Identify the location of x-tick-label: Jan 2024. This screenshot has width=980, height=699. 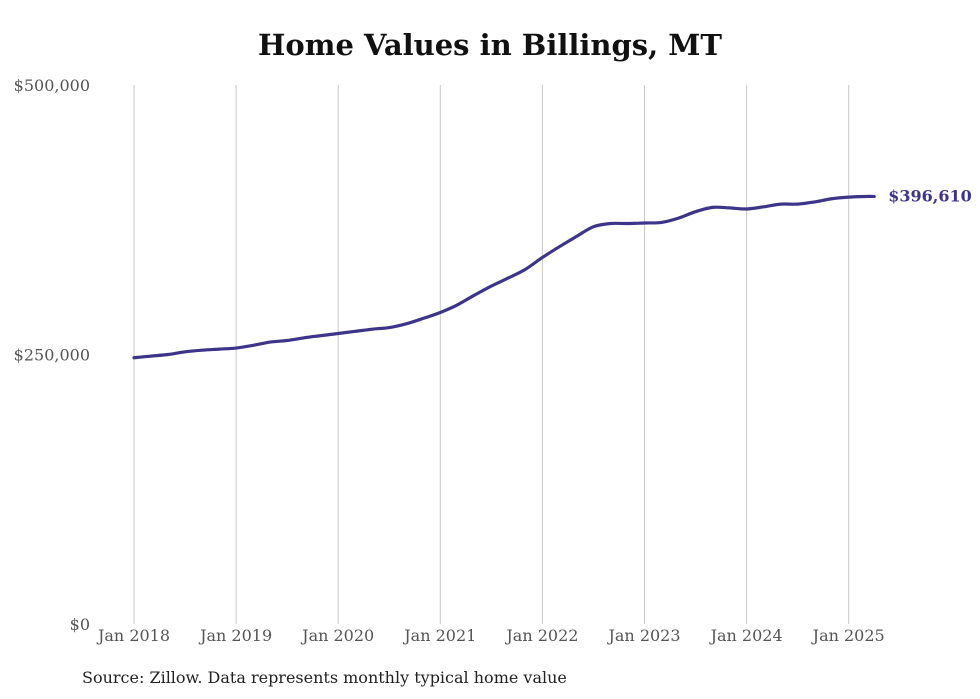
(746, 635).